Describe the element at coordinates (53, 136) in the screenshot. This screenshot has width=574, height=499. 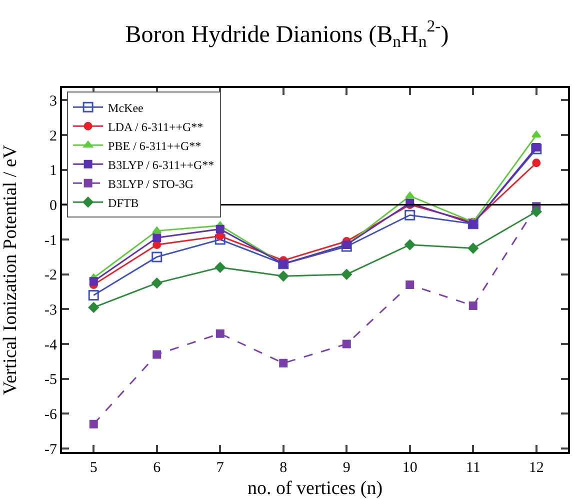
I see `y-tick-label: 2` at that location.